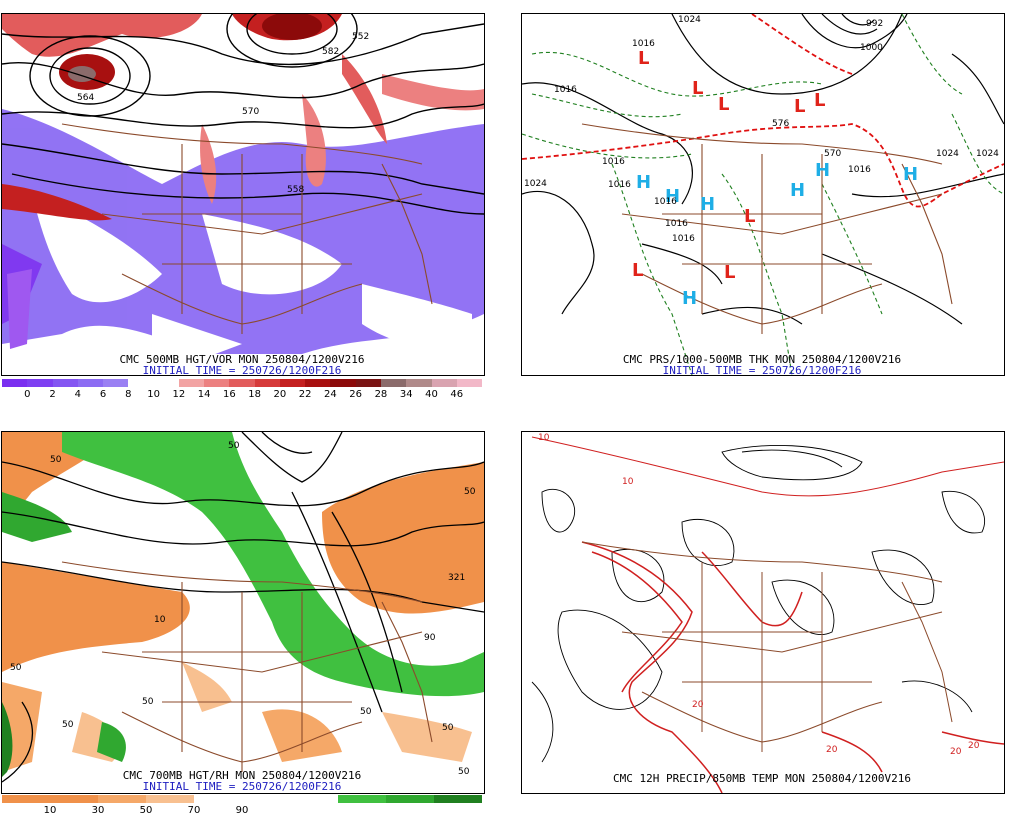  Describe the element at coordinates (229, 394) in the screenshot. I see `scale-tick-label: 16` at that location.